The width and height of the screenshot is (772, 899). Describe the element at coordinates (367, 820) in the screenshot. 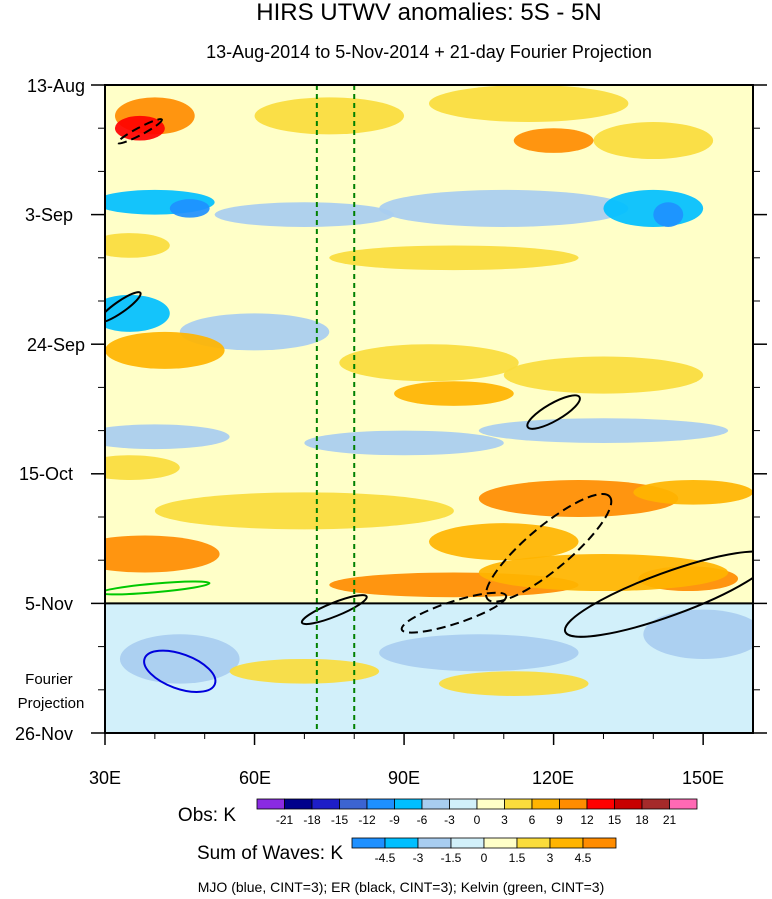

I see `colorbar-level-label: -12` at that location.